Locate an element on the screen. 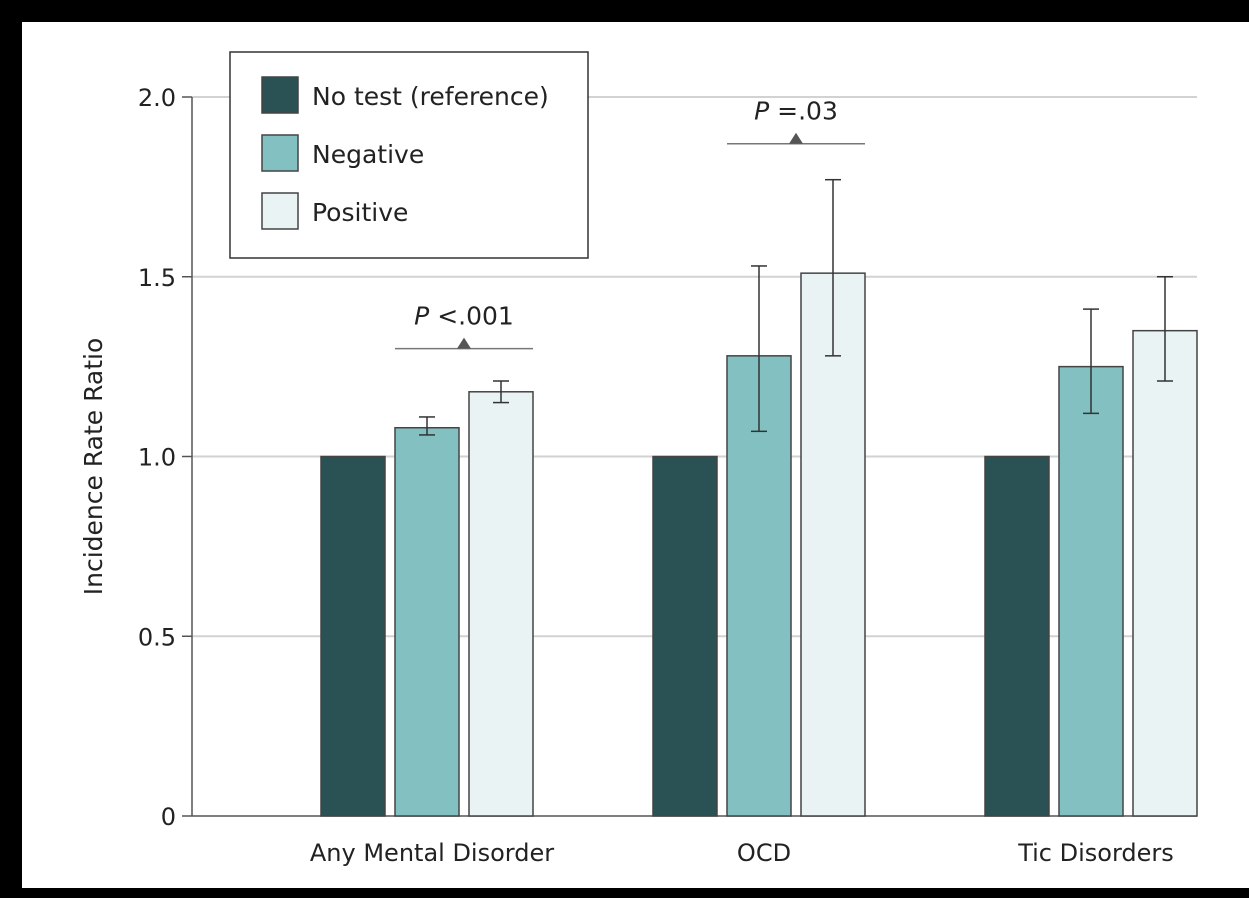 This screenshot has height=898, width=1249. p-value-text: <.001 is located at coordinates (471, 316).